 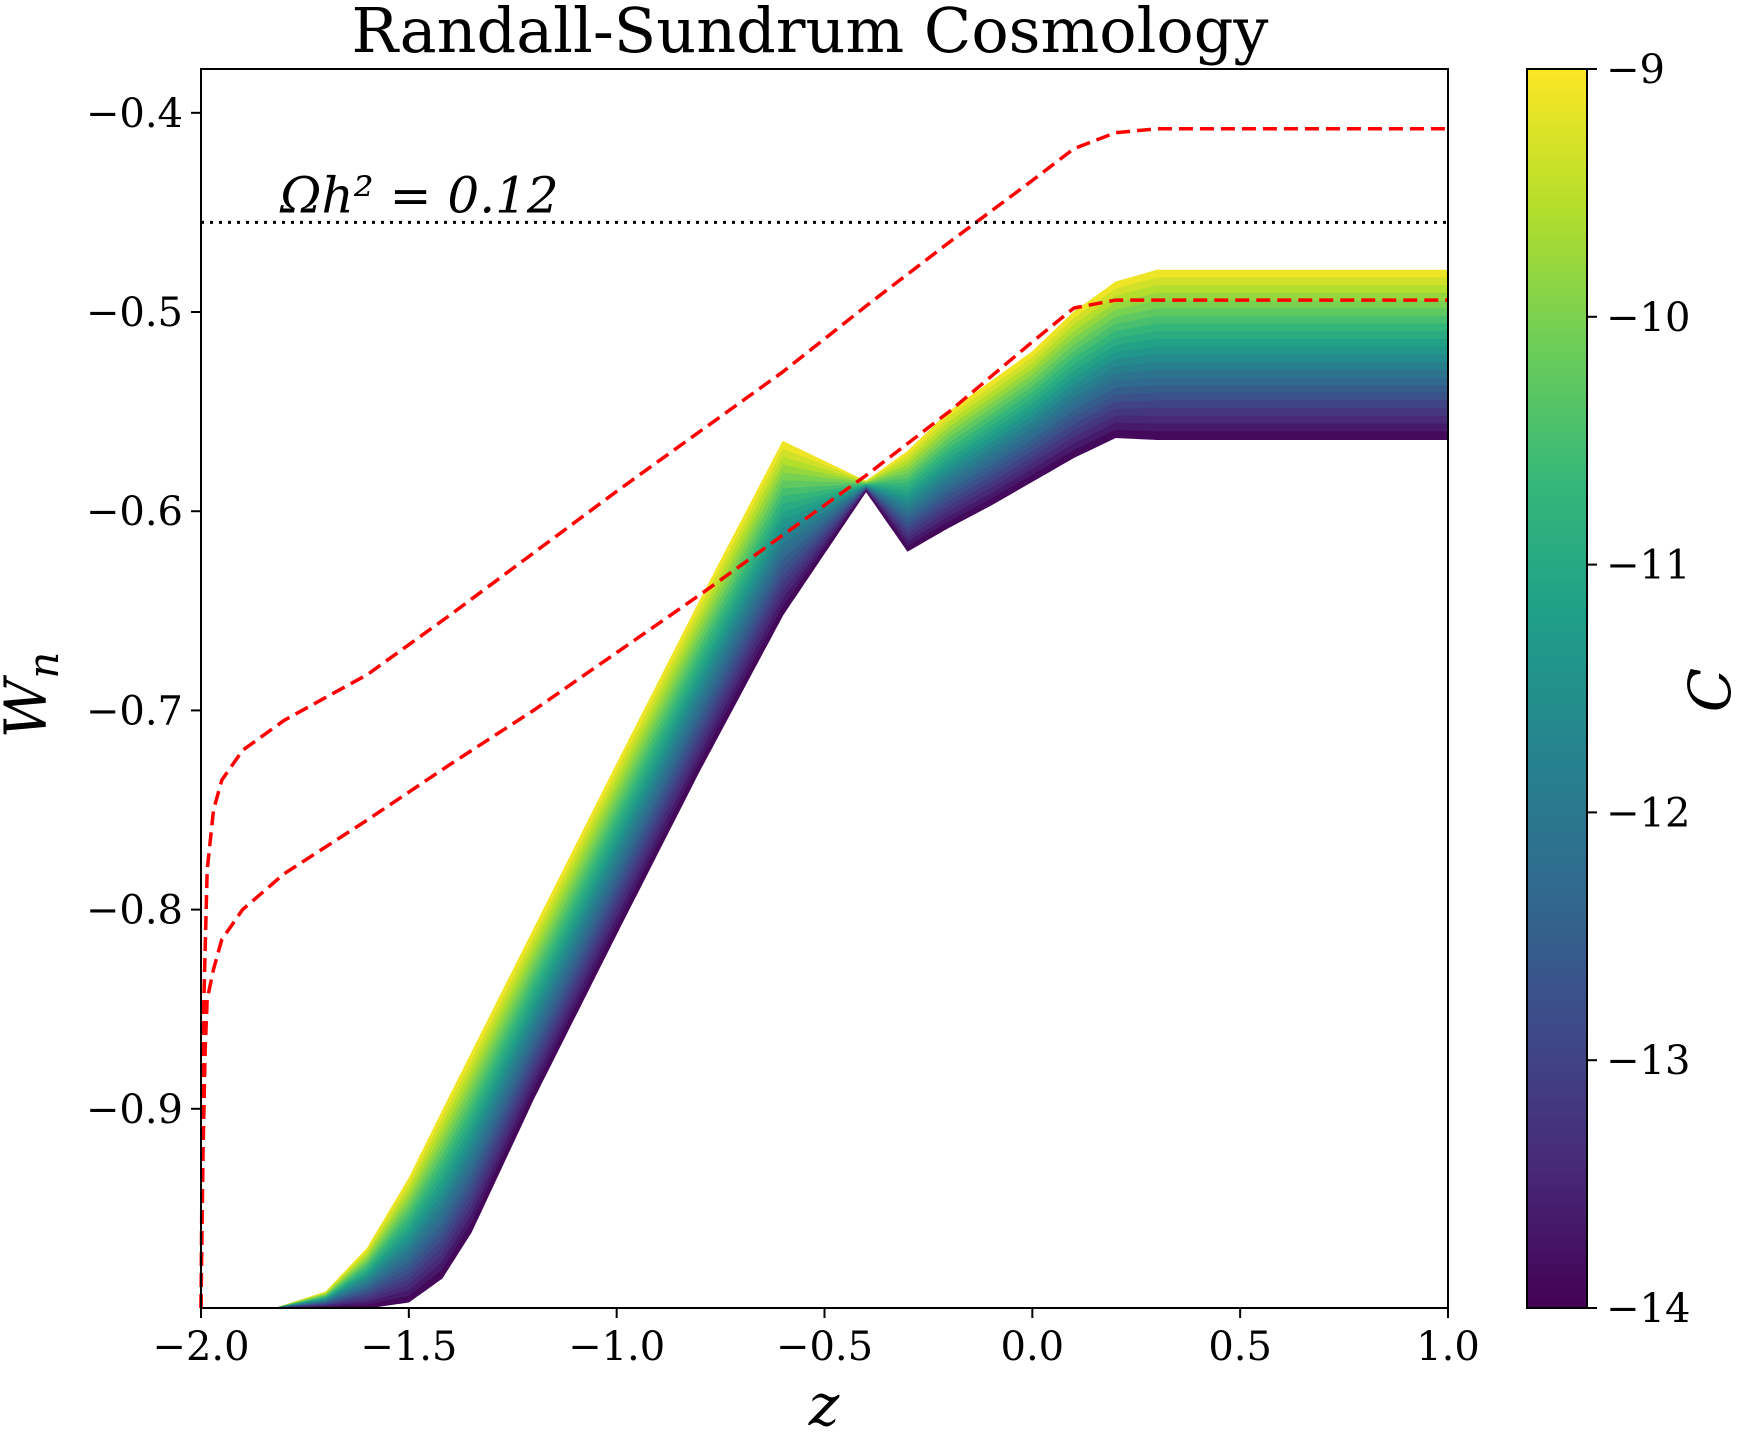 What do you see at coordinates (1648, 813) in the screenshot?
I see `colorbar-tick-label: −12` at bounding box center [1648, 813].